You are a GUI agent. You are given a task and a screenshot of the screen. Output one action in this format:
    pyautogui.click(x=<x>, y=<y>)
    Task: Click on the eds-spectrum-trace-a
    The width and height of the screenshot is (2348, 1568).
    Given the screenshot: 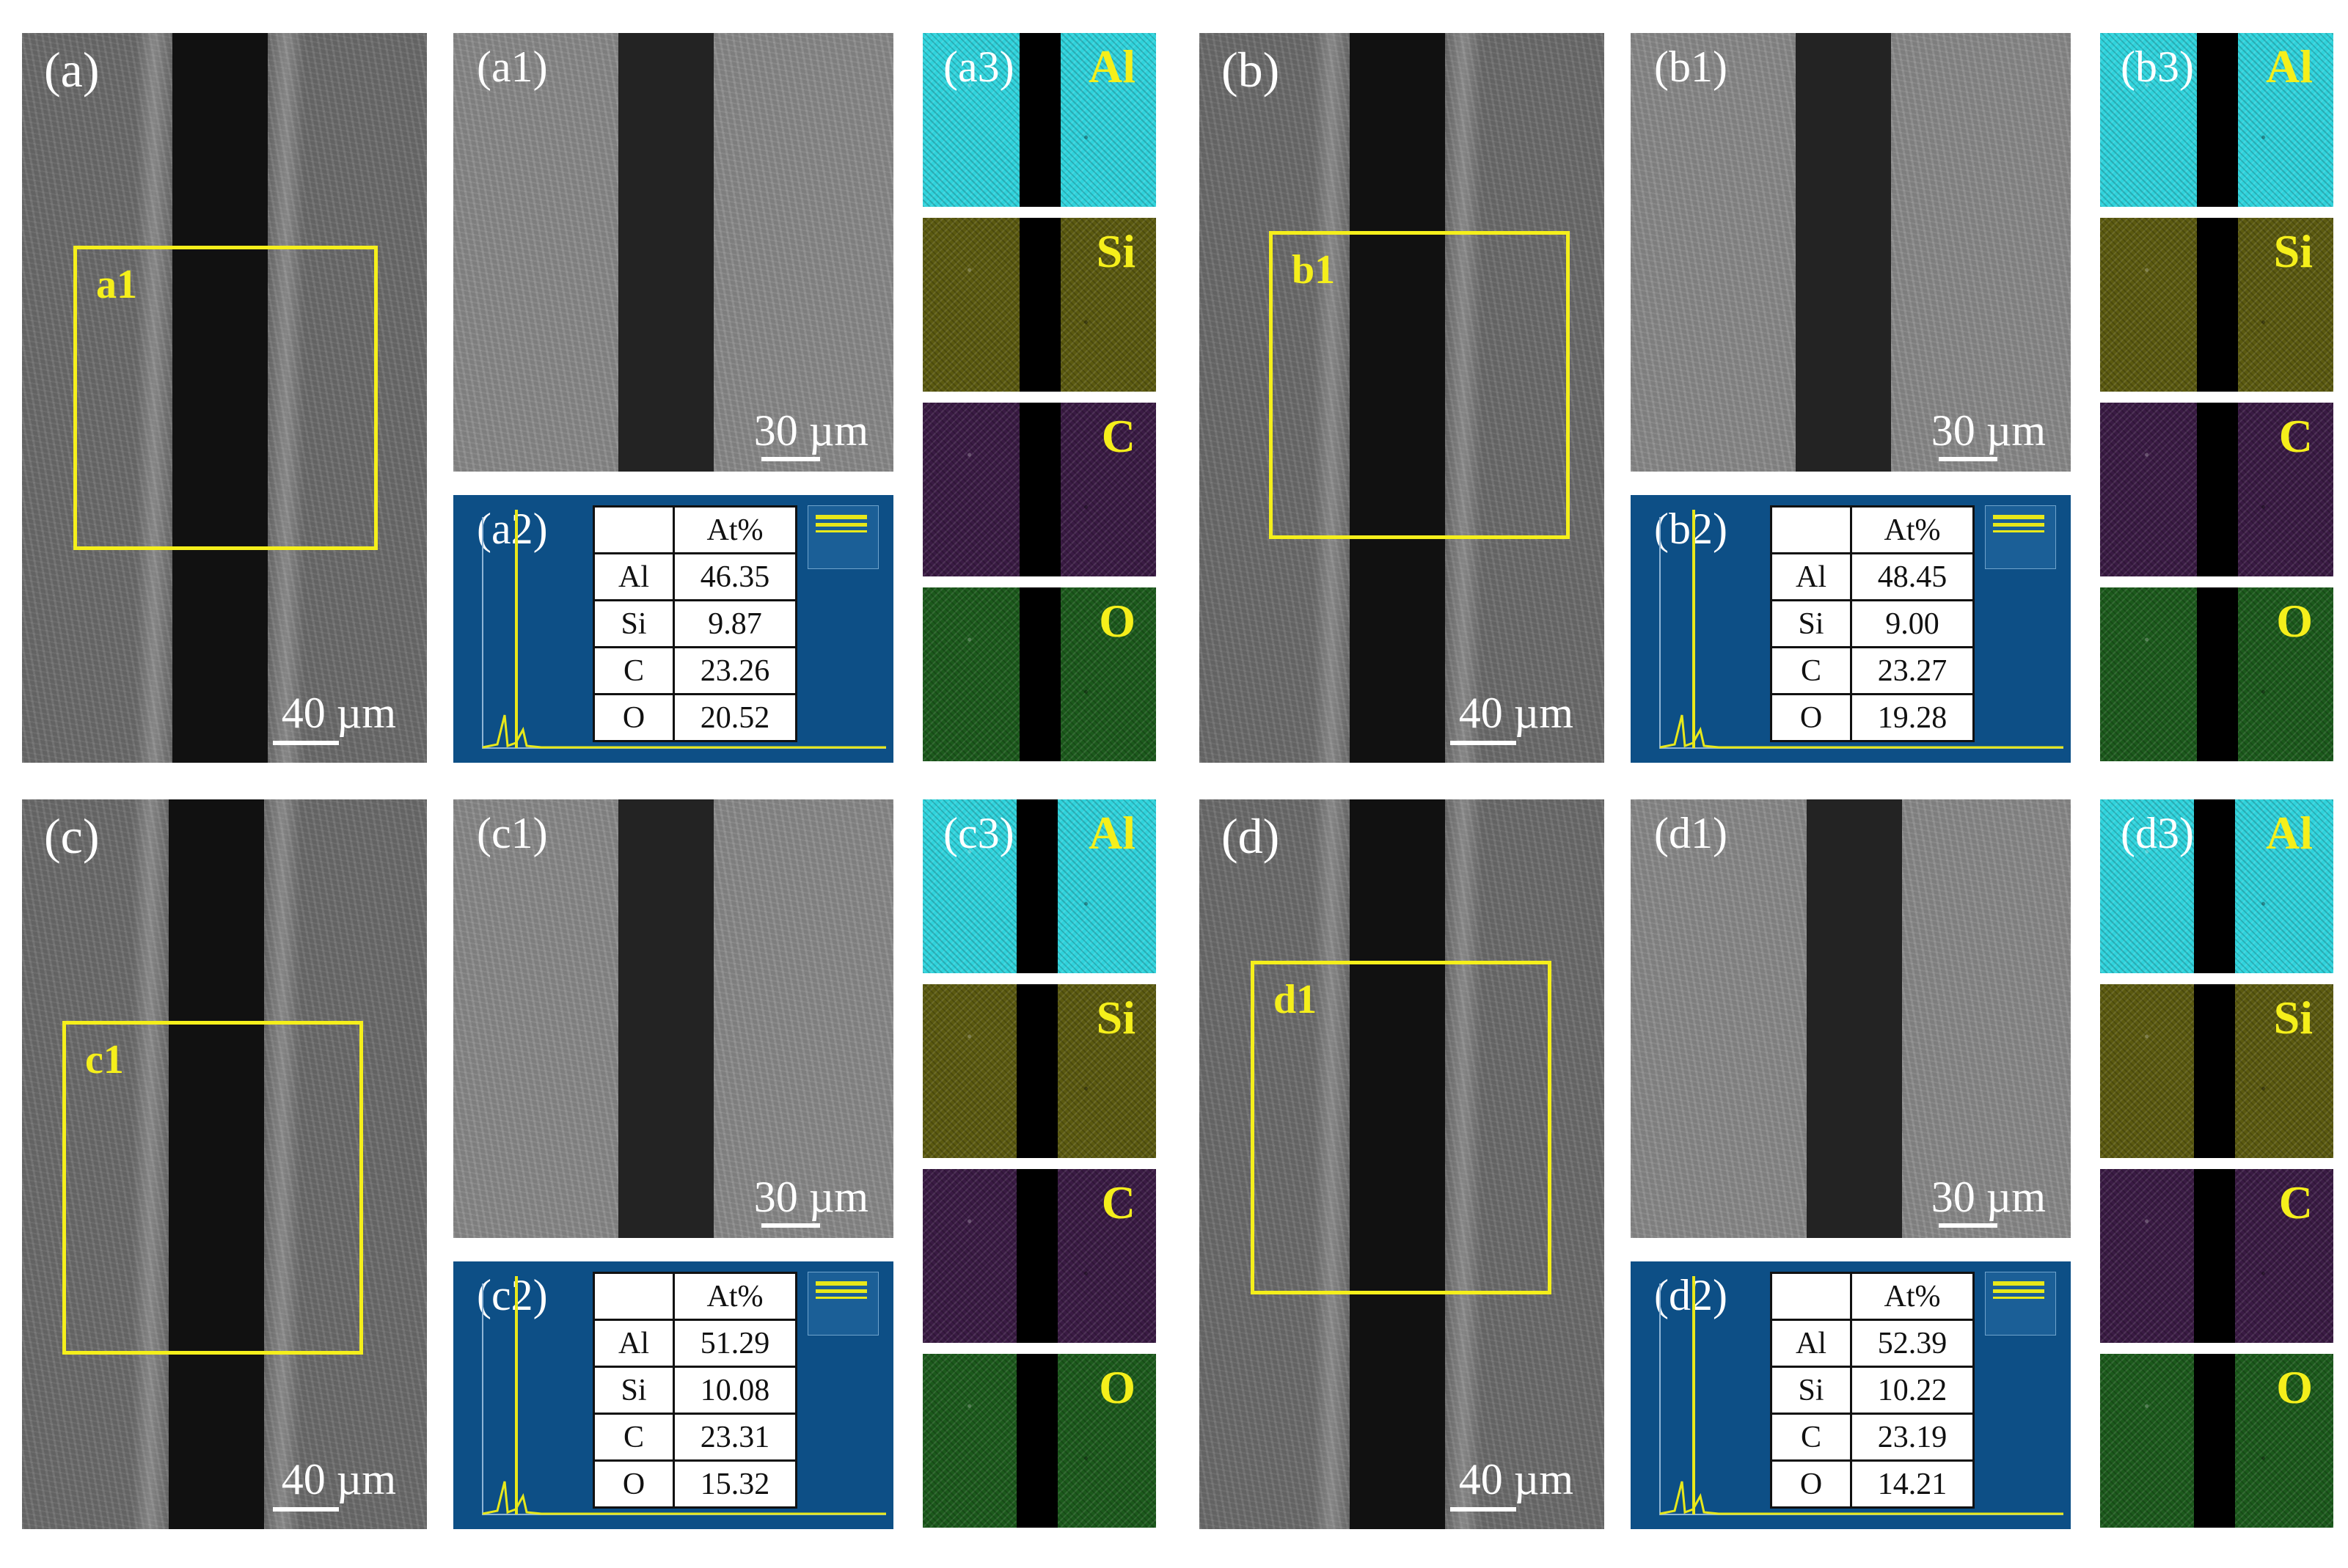 What is the action you would take?
    pyautogui.click(x=684, y=731)
    